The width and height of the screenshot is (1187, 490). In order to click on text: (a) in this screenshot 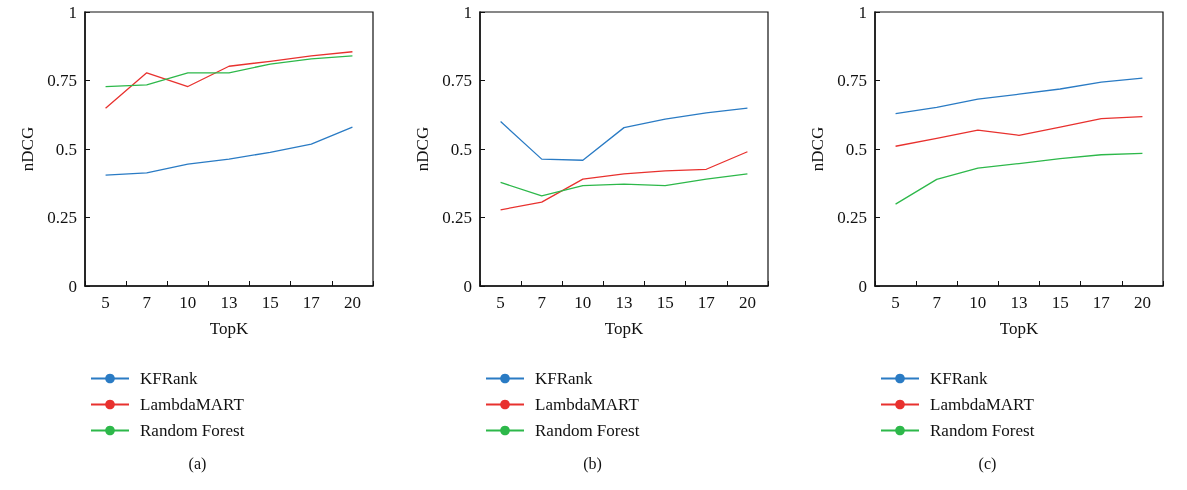, I will do `click(197, 463)`.